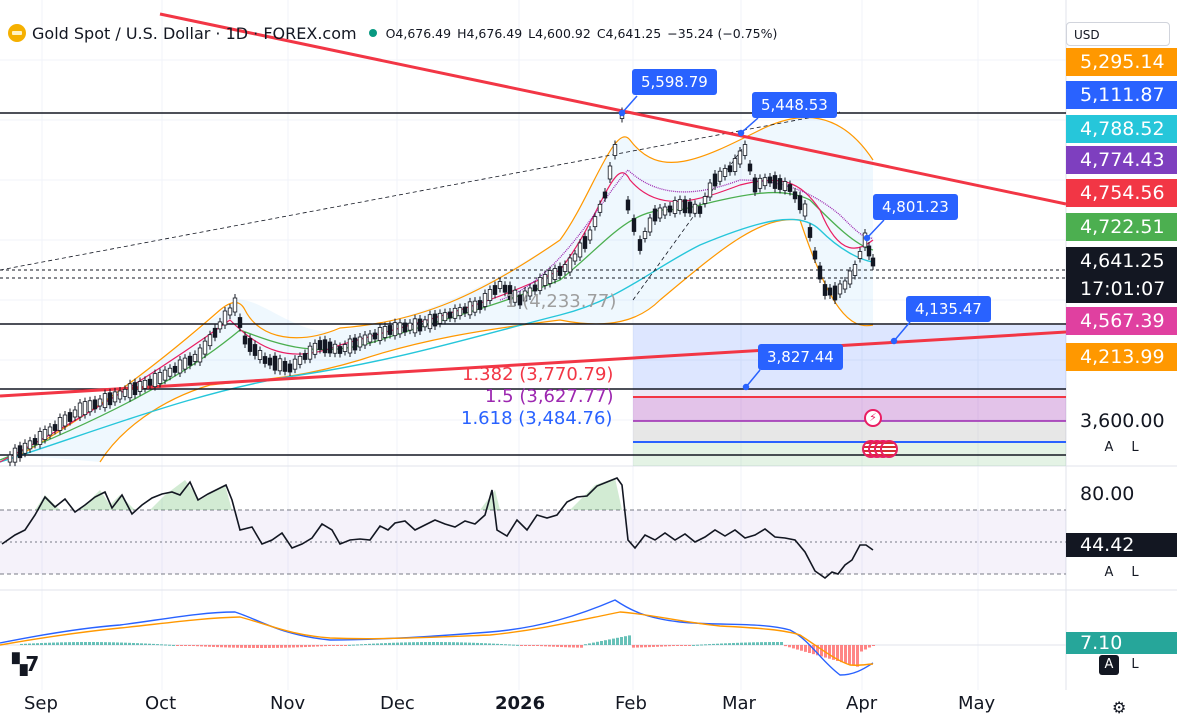 This screenshot has height=726, width=1177. What do you see at coordinates (862, 703) in the screenshot?
I see `time-axis-label: Apr` at bounding box center [862, 703].